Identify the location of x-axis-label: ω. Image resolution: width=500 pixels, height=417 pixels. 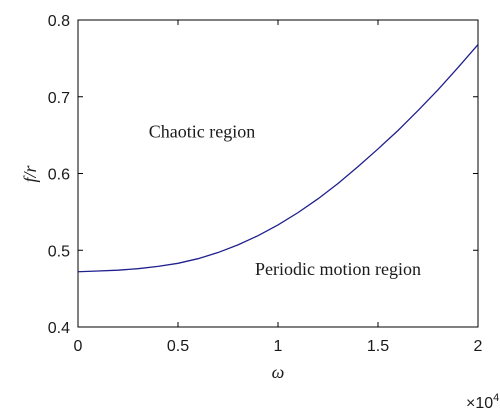
(278, 372).